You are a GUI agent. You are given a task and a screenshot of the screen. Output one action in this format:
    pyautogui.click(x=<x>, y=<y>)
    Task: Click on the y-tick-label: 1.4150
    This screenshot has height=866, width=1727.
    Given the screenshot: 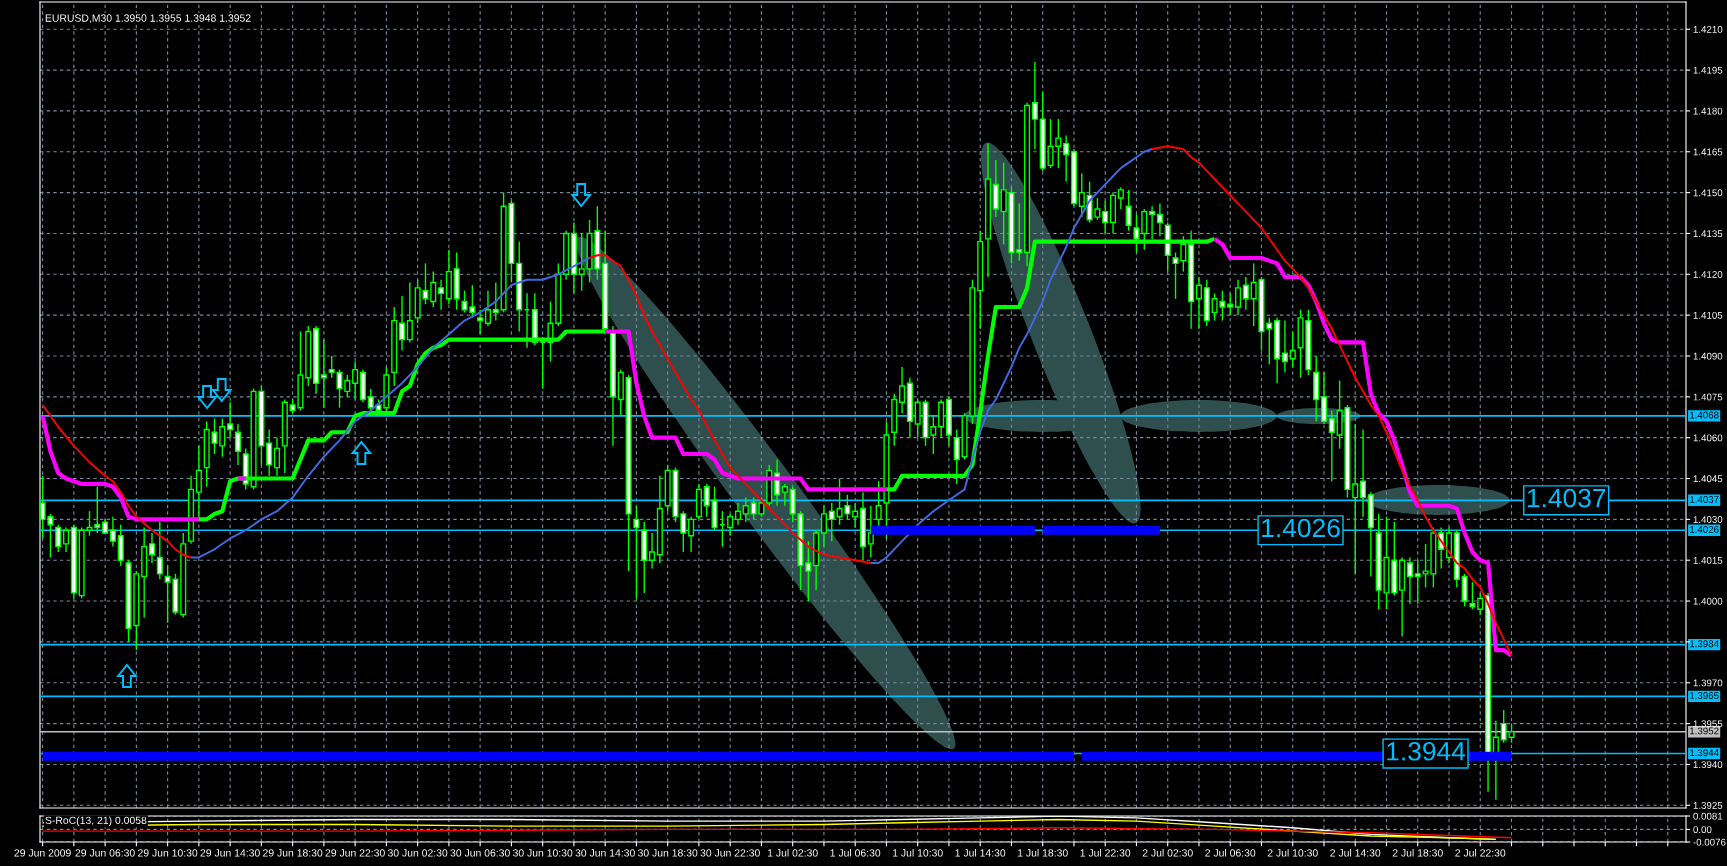 What is the action you would take?
    pyautogui.click(x=1708, y=193)
    